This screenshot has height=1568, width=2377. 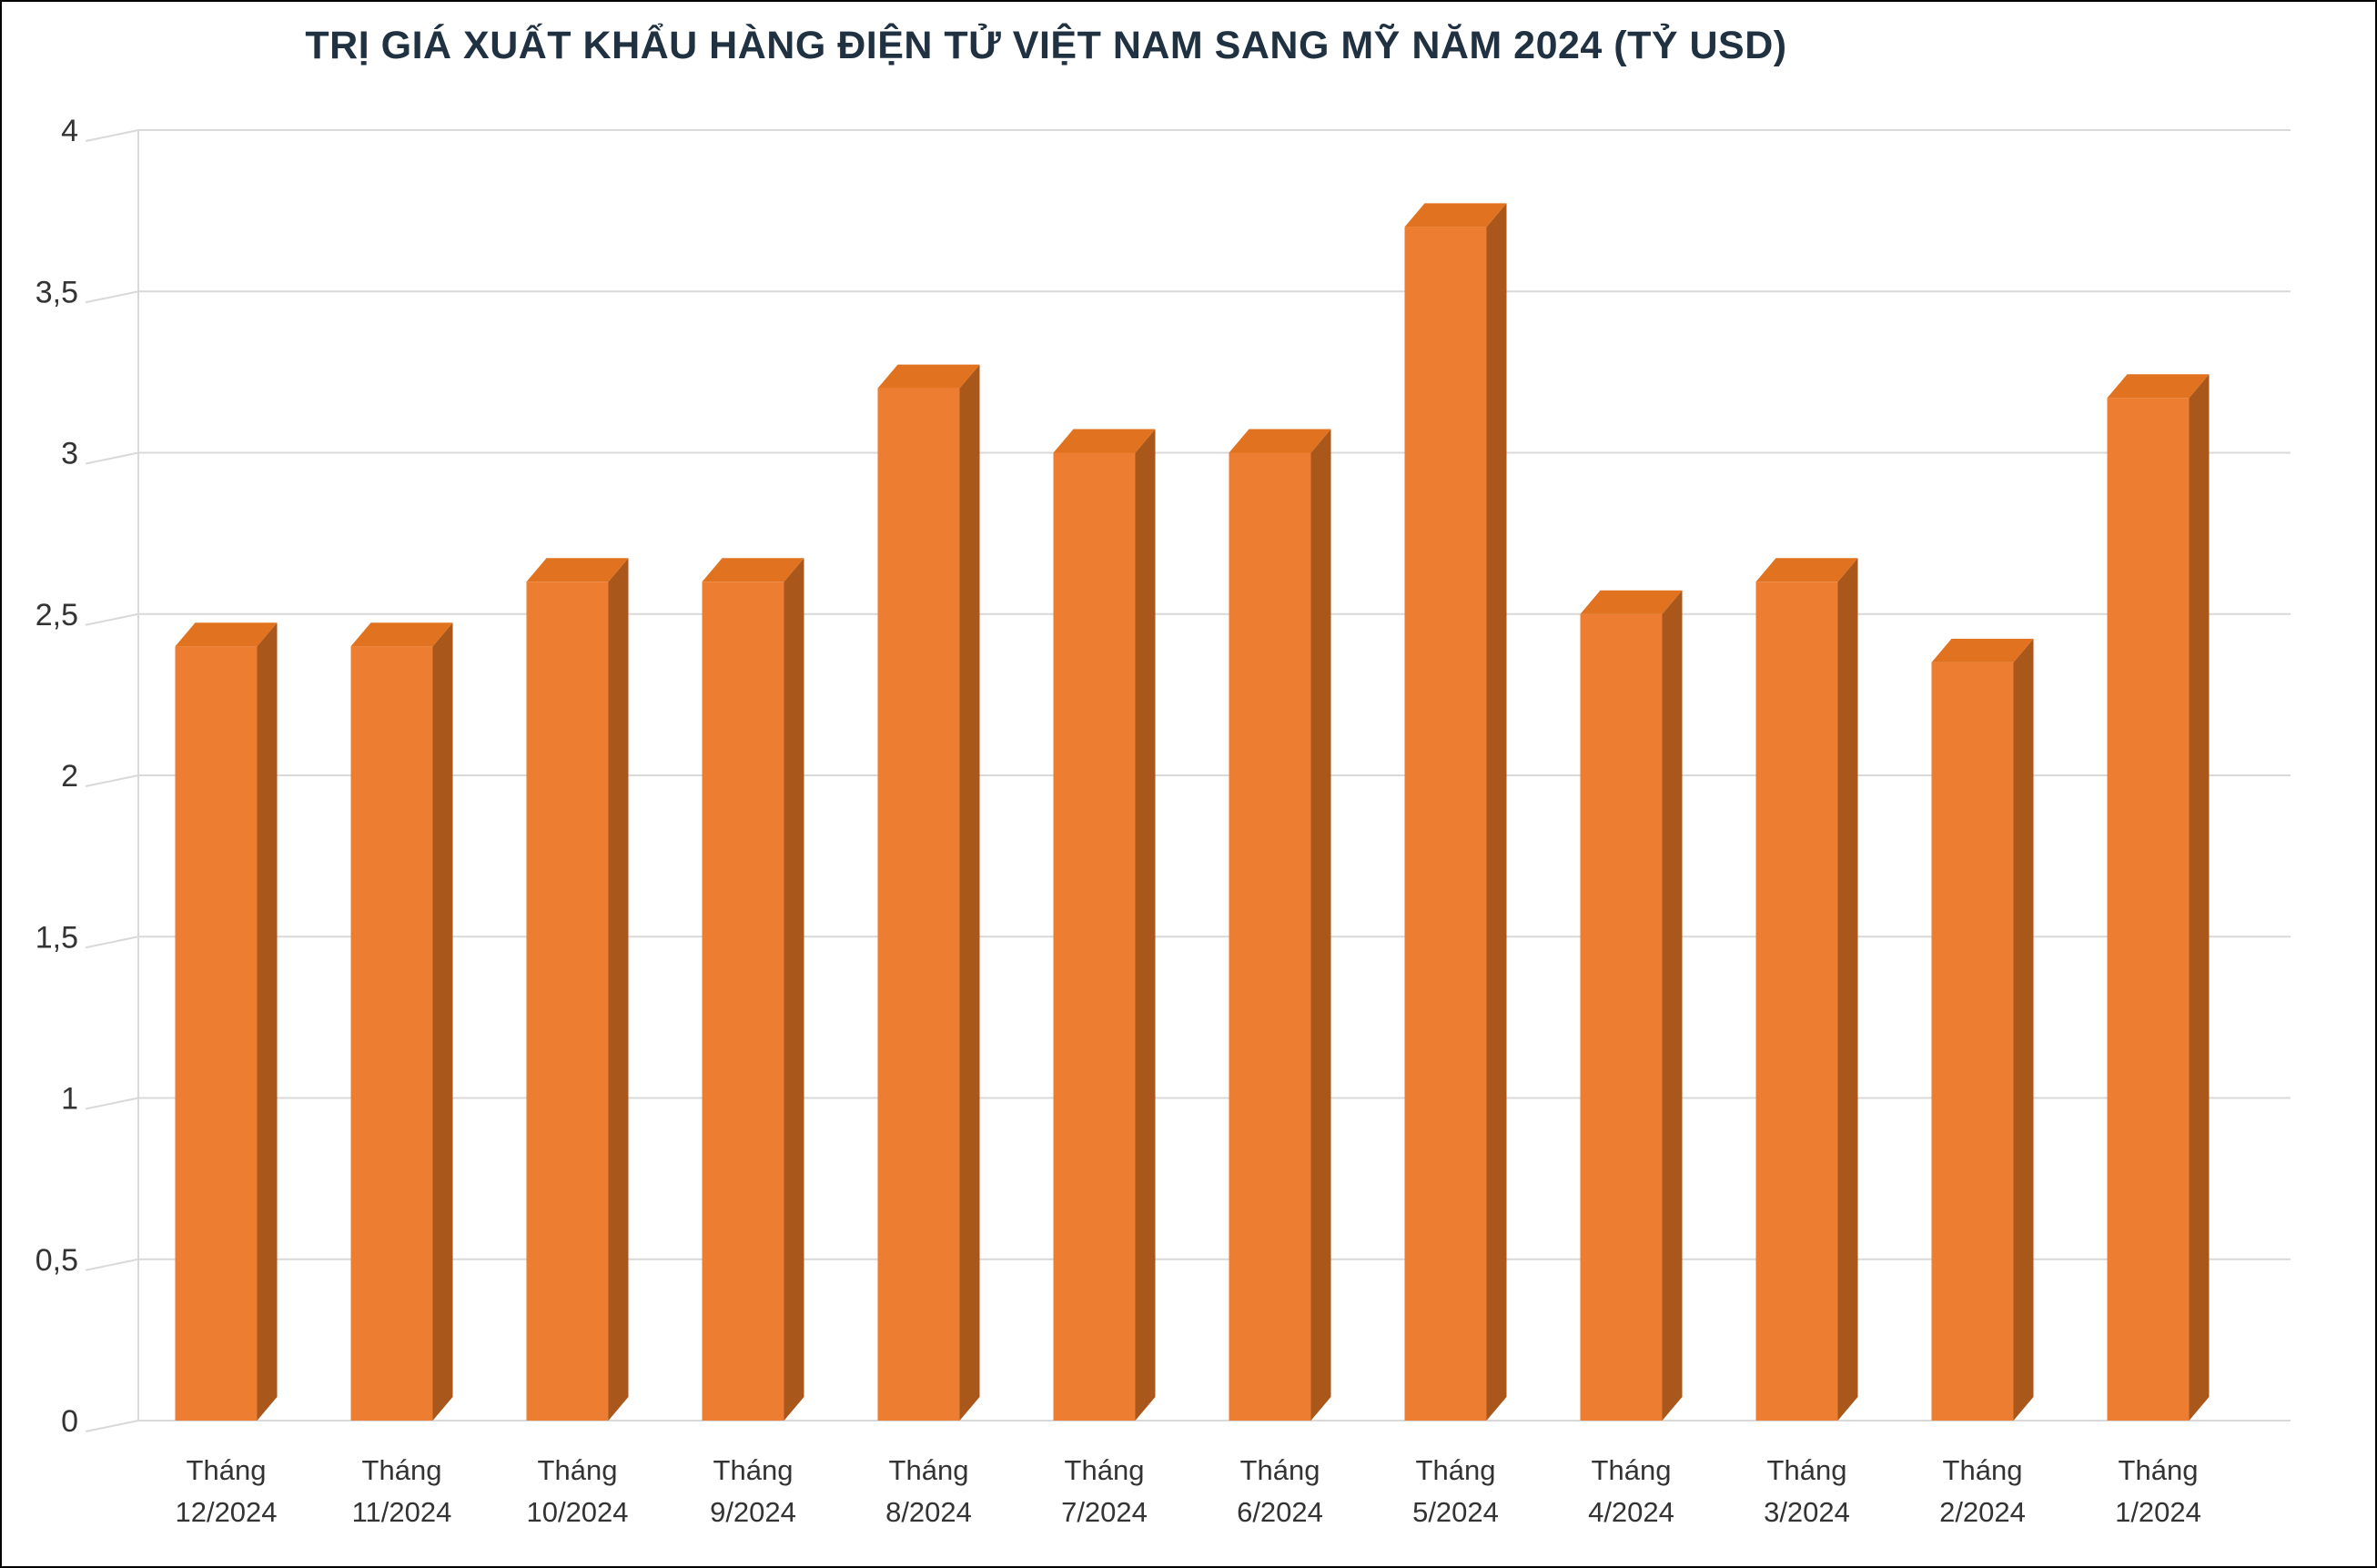 I want to click on x-tick-label-line2: 11/2024, so click(x=402, y=1512).